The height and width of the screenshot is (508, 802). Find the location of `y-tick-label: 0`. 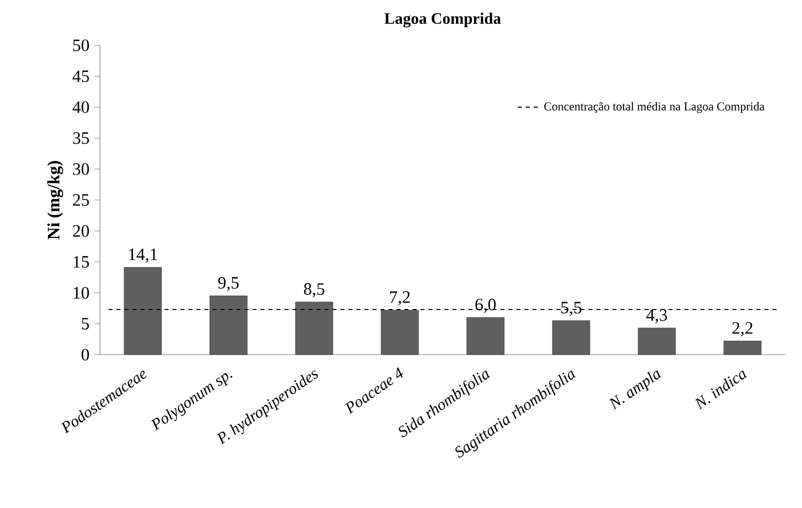

y-tick-label: 0 is located at coordinates (85, 354).